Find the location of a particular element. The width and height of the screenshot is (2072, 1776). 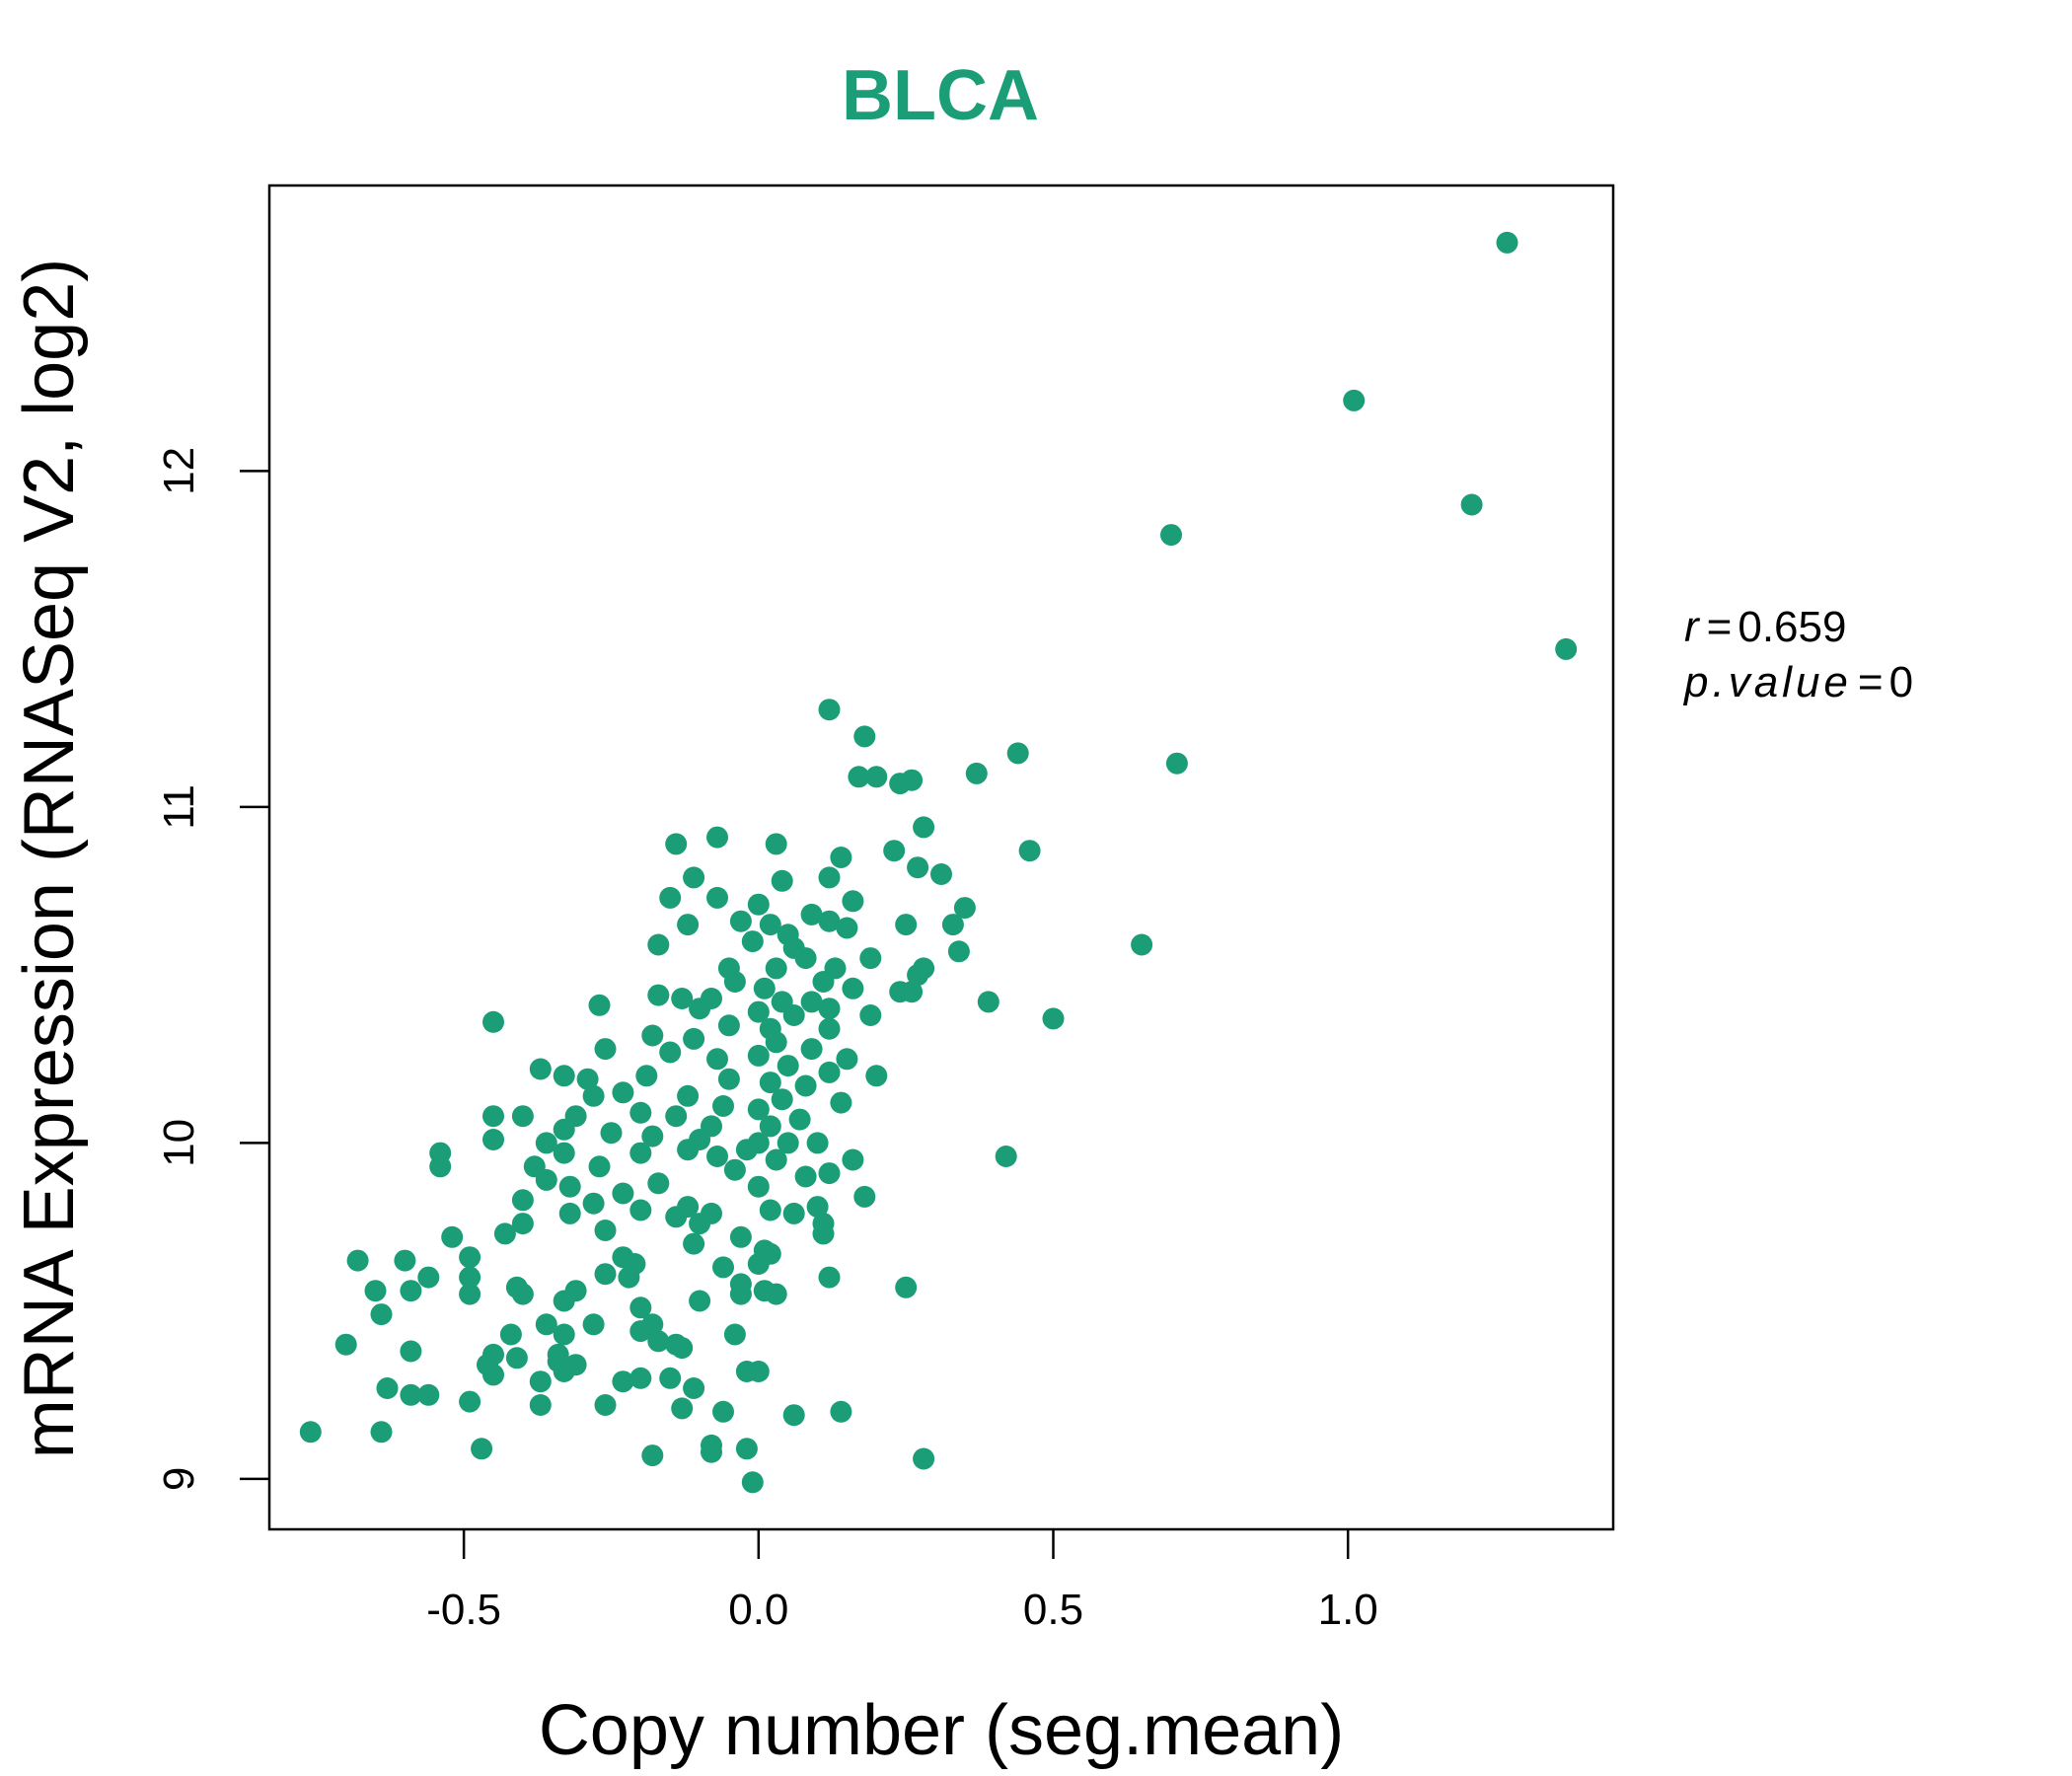

p-stat-label: p.value is located at coordinates (1767, 682).